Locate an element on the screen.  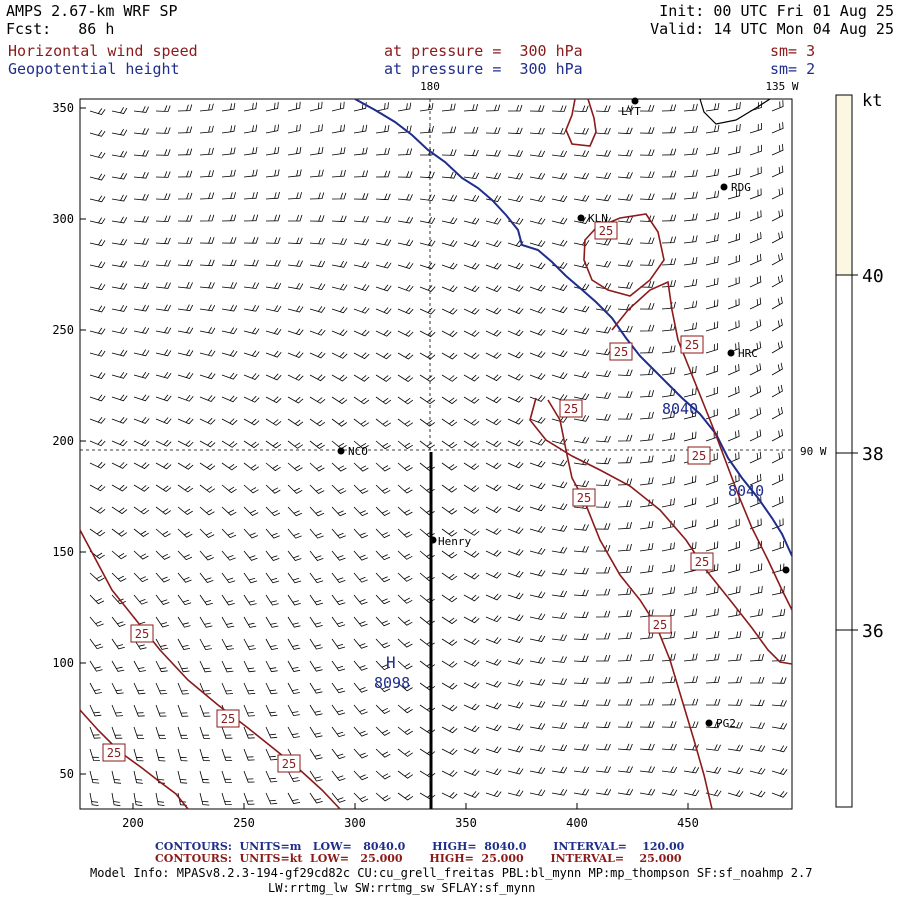
y-tick-label: 250 is located at coordinates (63, 330).